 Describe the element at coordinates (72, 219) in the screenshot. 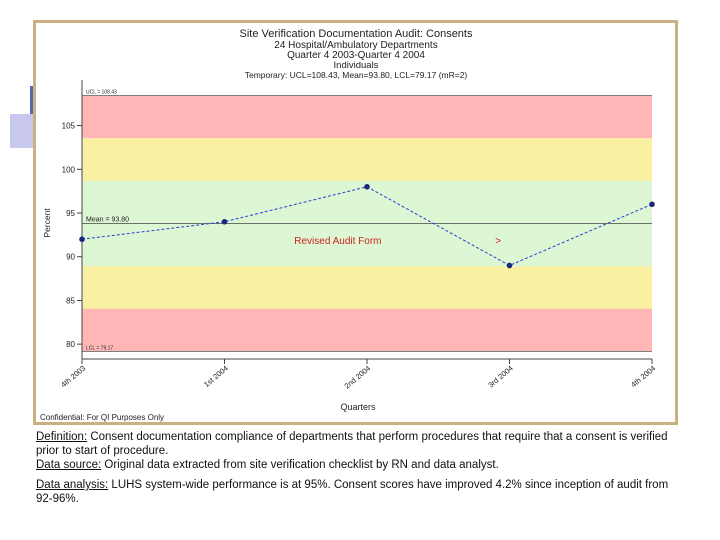

I see `y-axis: 80 85 90 95 100 105` at that location.